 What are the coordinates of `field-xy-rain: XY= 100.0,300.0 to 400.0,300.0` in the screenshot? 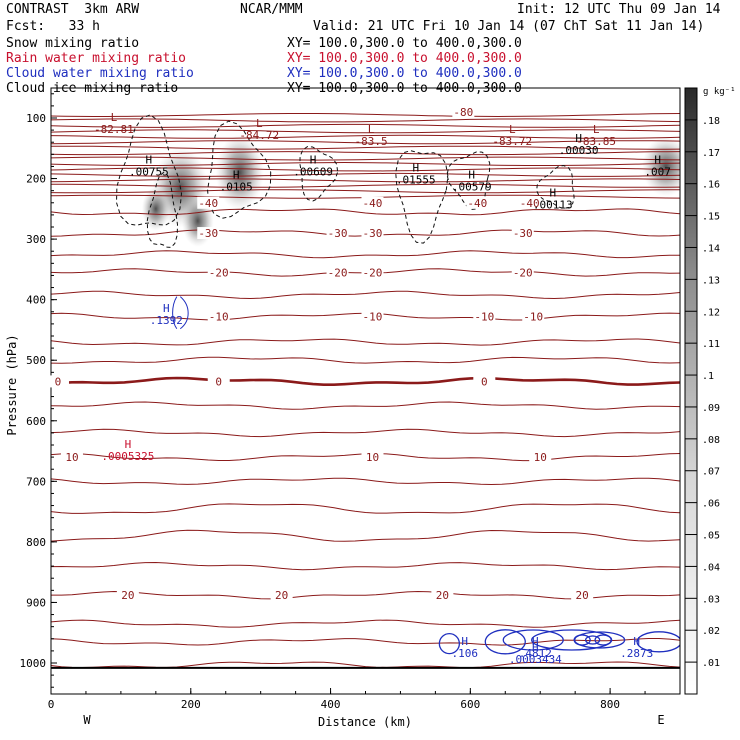 It's located at (404, 58).